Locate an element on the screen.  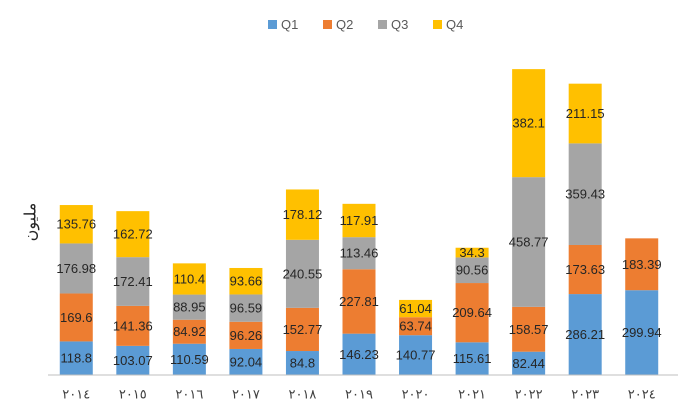
data-label-q1-1: 103.07 is located at coordinates (133, 360).